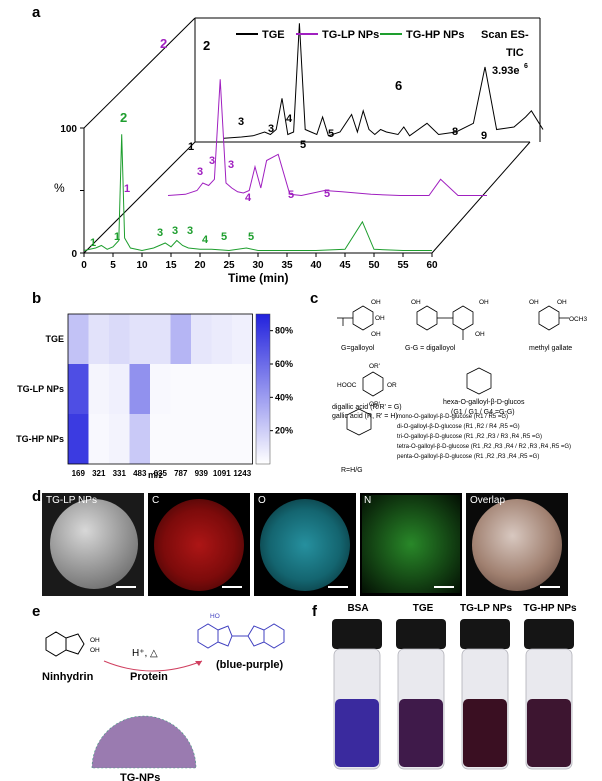 The width and height of the screenshot is (602, 781). I want to click on row-label: TGE, so click(54, 339).